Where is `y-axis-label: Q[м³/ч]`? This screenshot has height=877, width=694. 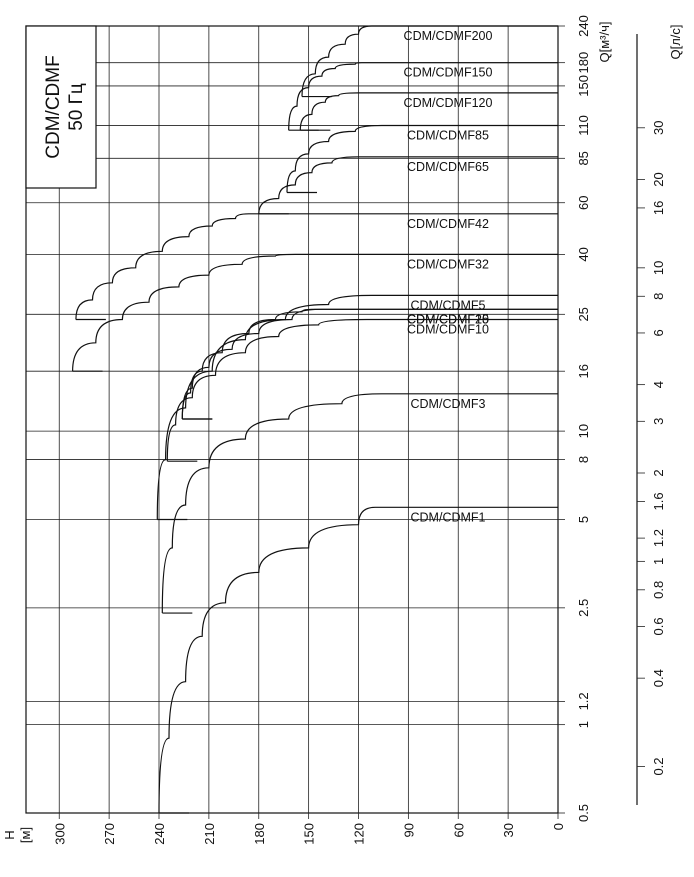 y-axis-label: Q[м³/ч] is located at coordinates (604, 42).